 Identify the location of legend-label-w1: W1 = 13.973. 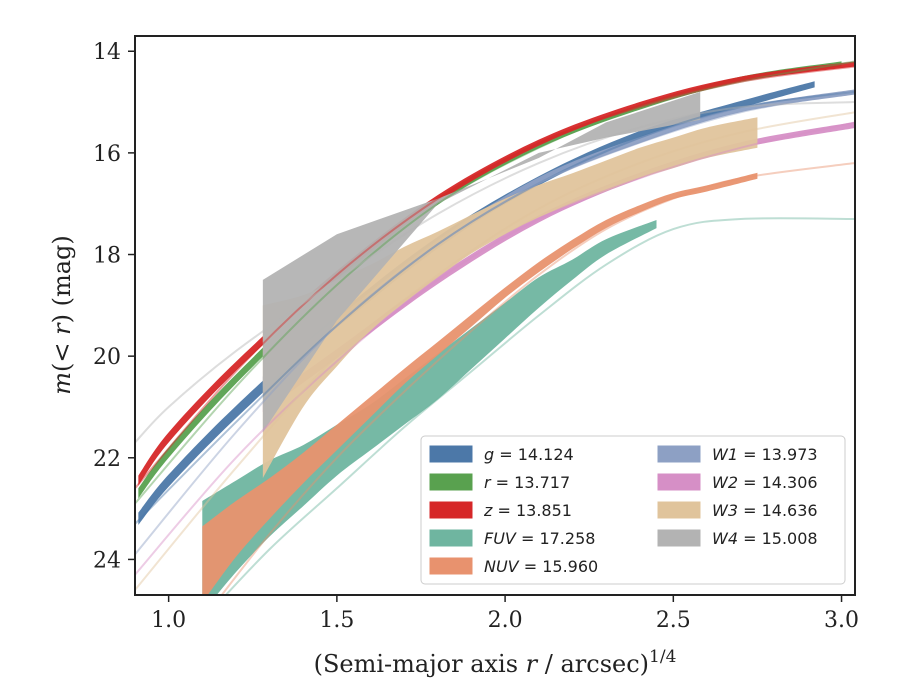
(765, 454).